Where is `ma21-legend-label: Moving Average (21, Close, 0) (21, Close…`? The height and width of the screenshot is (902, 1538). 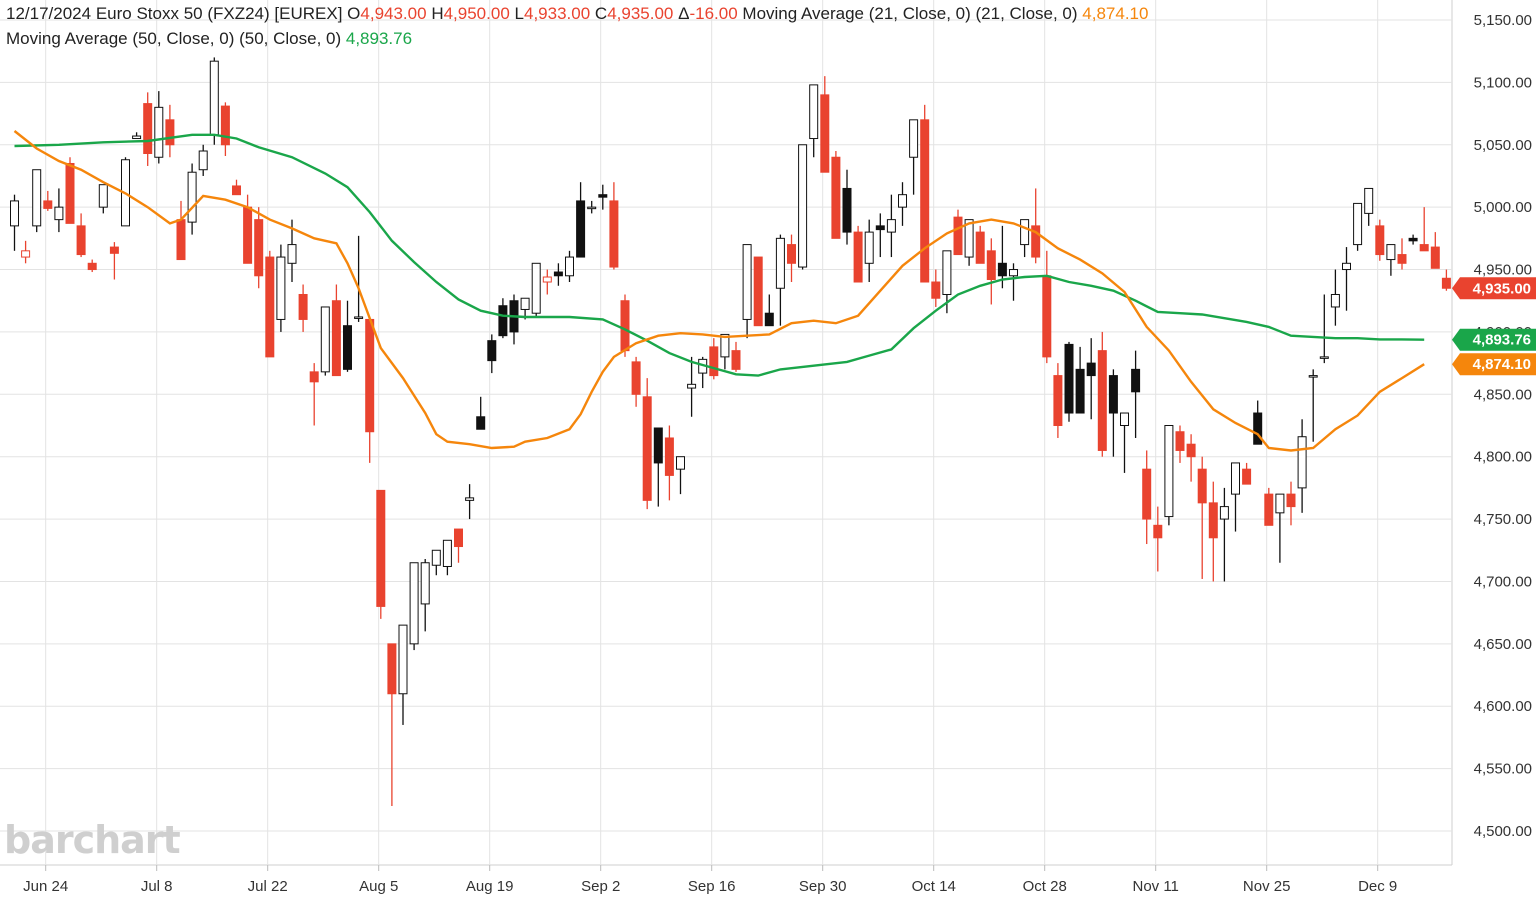
ma21-legend-label: Moving Average (21, Close, 0) (21, Close… is located at coordinates (910, 13).